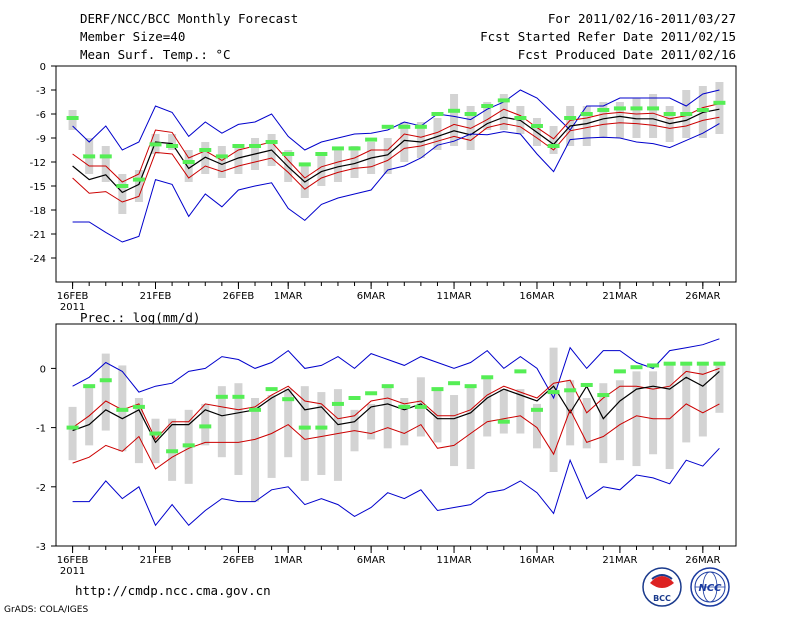  What do you see at coordinates (41, 139) in the screenshot?
I see `y-tick-label: -9` at bounding box center [41, 139].